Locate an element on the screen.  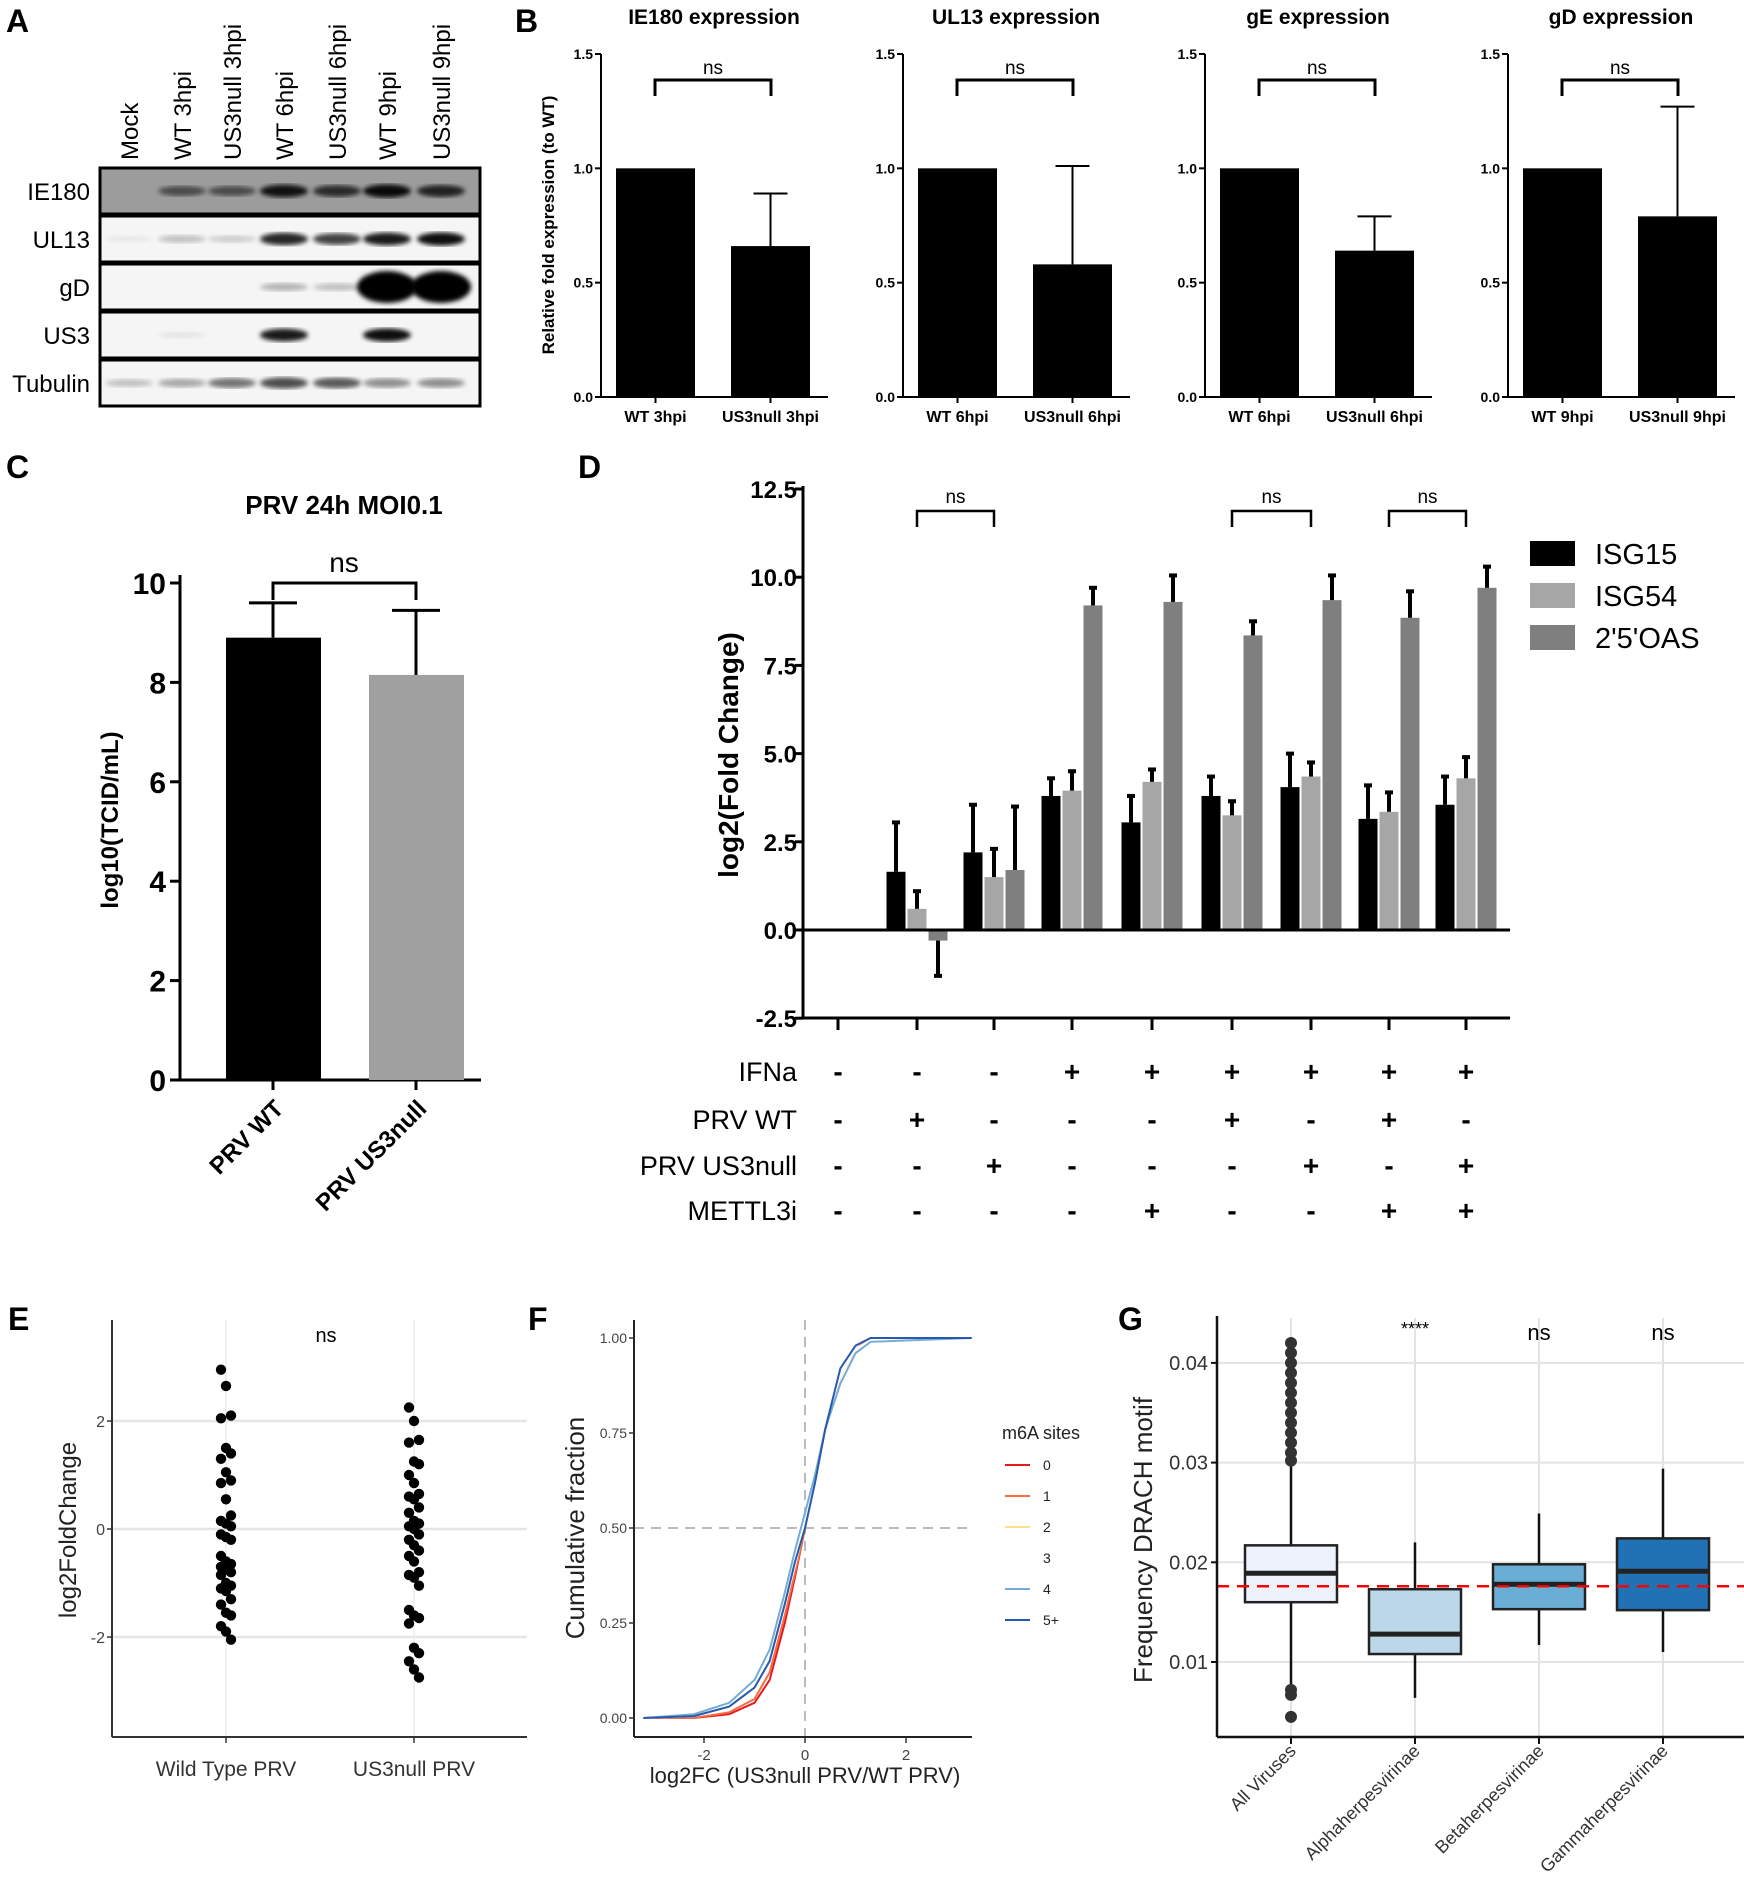
y-tick-label: 0.50 is located at coordinates (613, 1528).